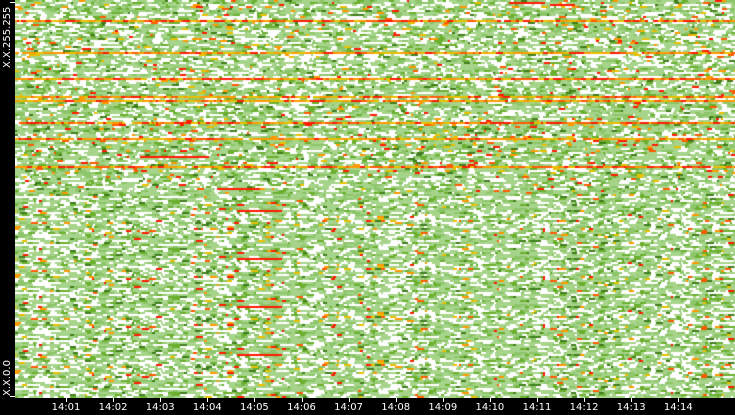 This screenshot has height=415, width=735. I want to click on x-tick-label: 14:07, so click(349, 407).